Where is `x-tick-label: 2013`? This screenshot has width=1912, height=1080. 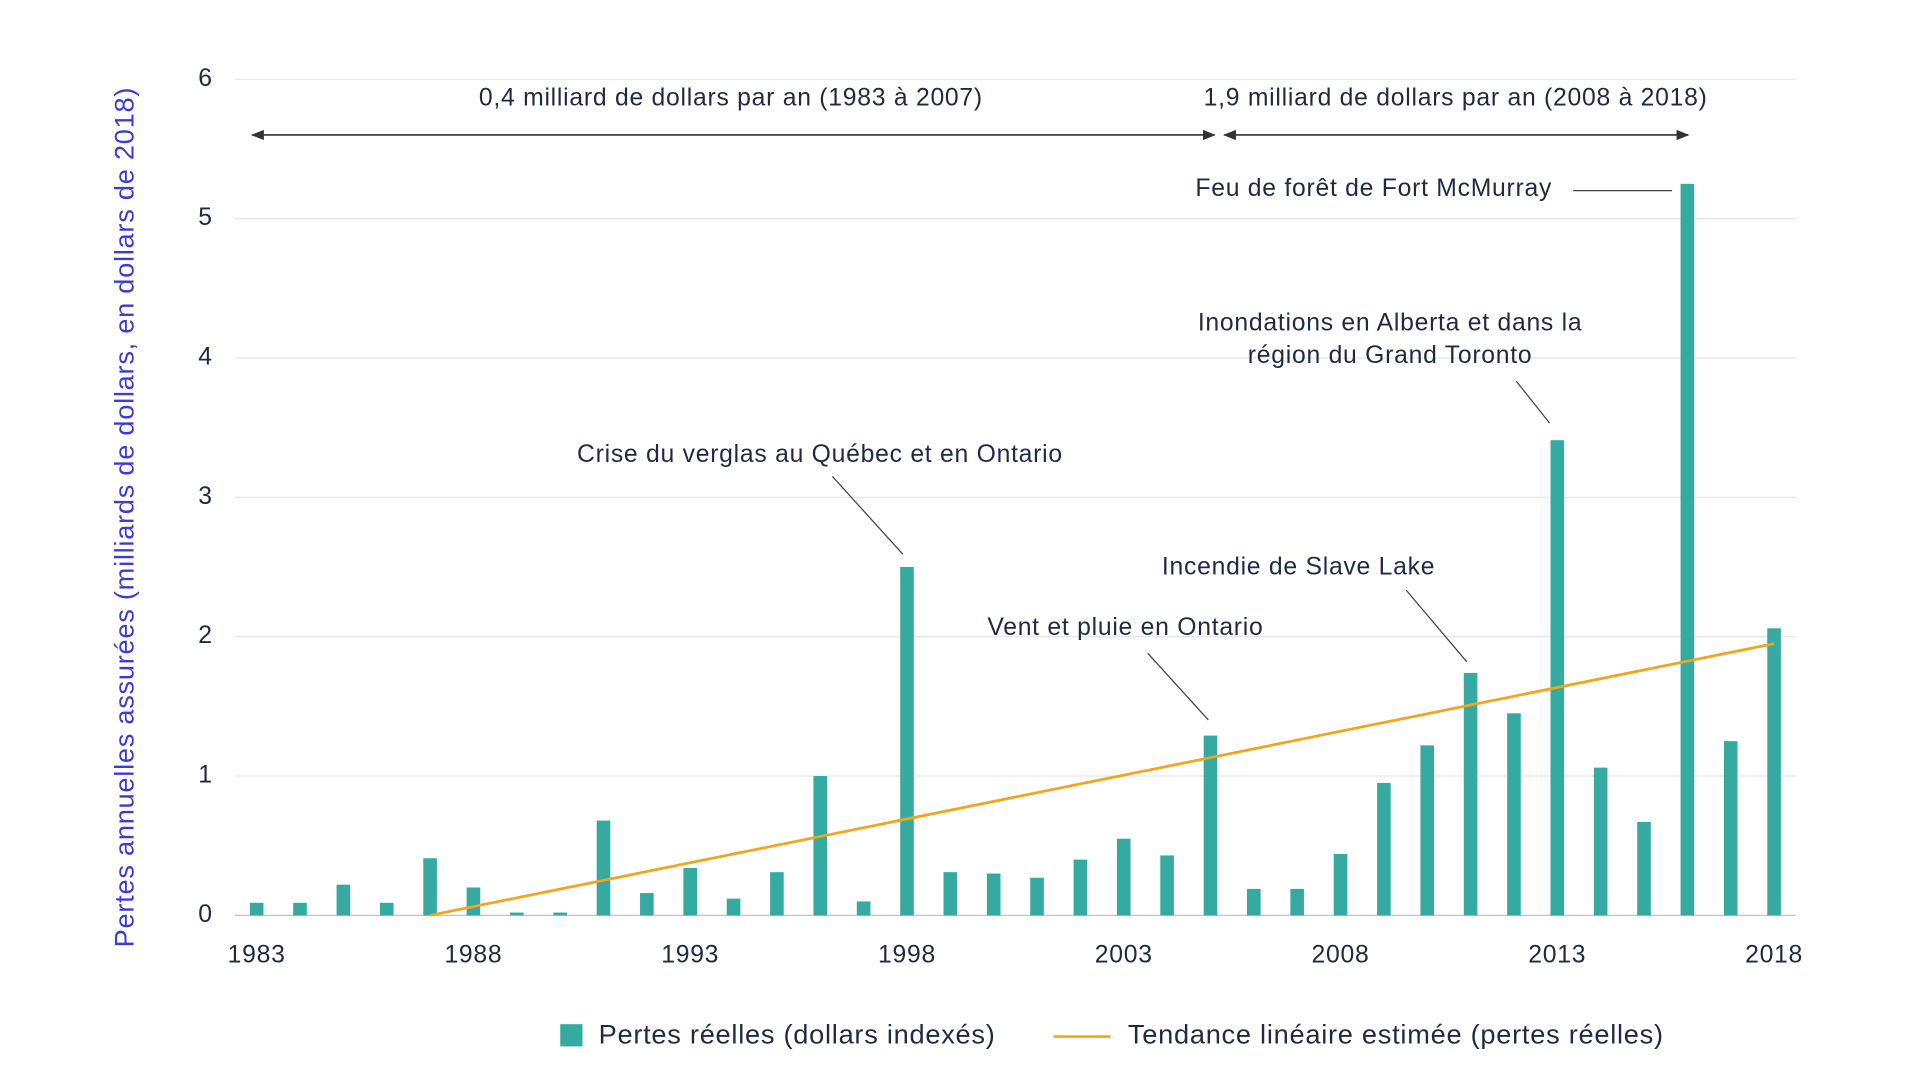
x-tick-label: 2013 is located at coordinates (1557, 955).